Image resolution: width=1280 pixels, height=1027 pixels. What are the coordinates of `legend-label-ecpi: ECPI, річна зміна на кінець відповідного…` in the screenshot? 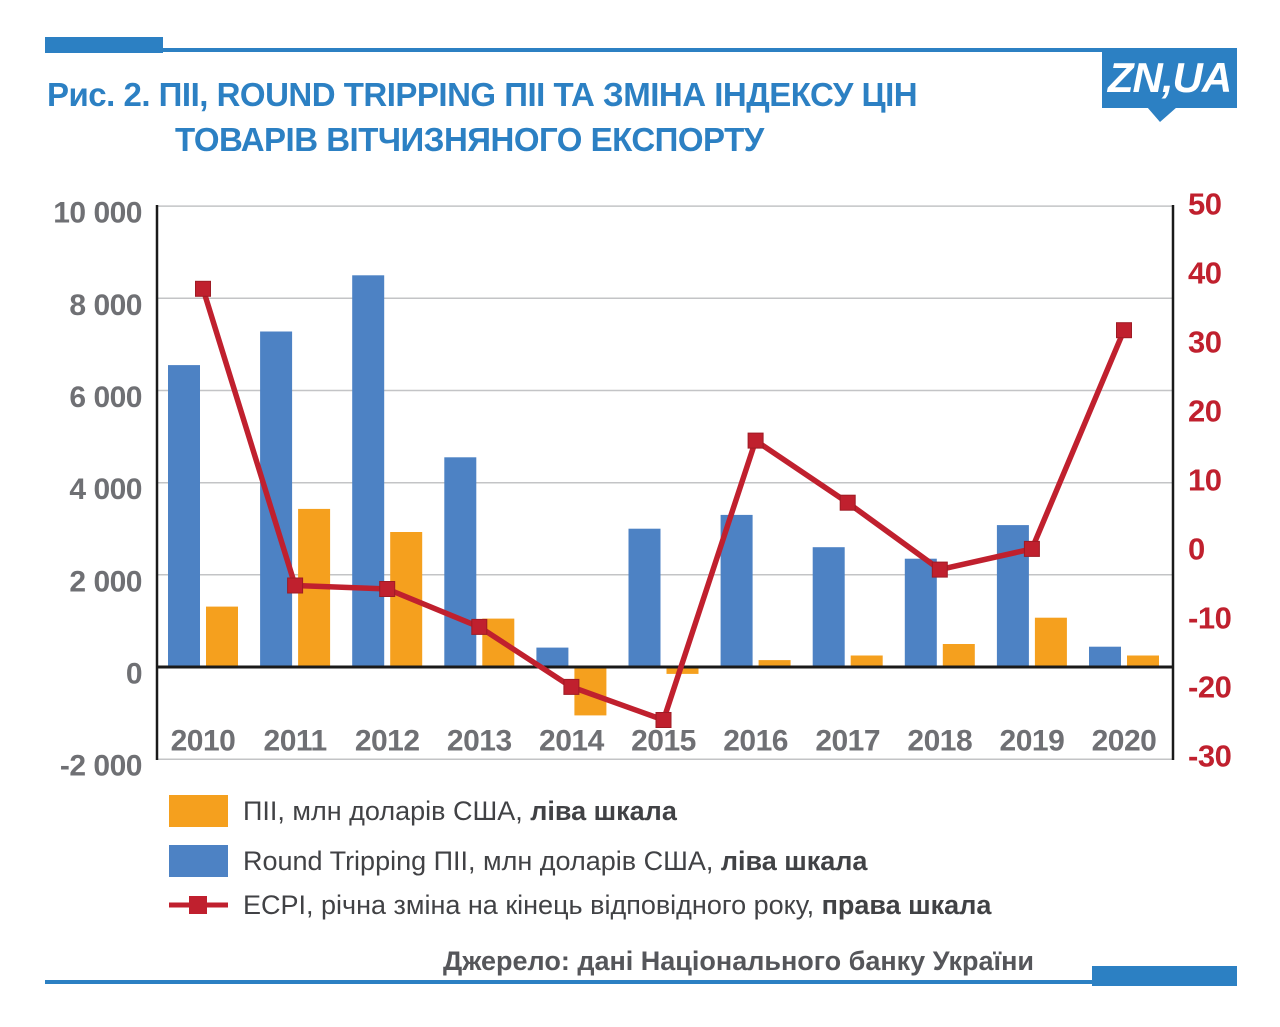 It's located at (617, 904).